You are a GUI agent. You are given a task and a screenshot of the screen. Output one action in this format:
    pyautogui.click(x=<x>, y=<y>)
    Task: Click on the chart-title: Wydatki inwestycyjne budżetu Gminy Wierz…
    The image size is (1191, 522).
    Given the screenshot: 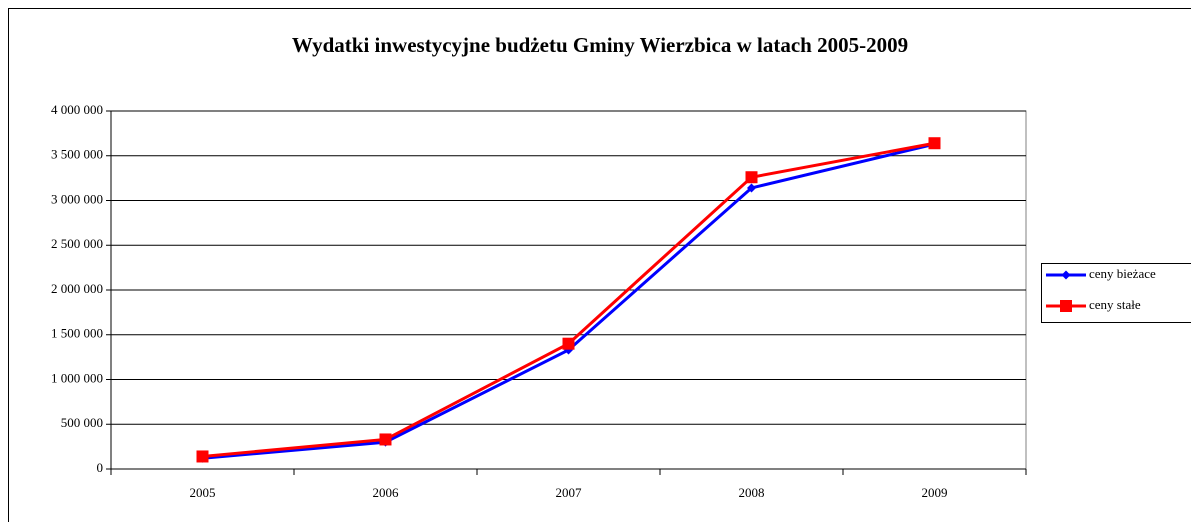 What is the action you would take?
    pyautogui.click(x=600, y=45)
    